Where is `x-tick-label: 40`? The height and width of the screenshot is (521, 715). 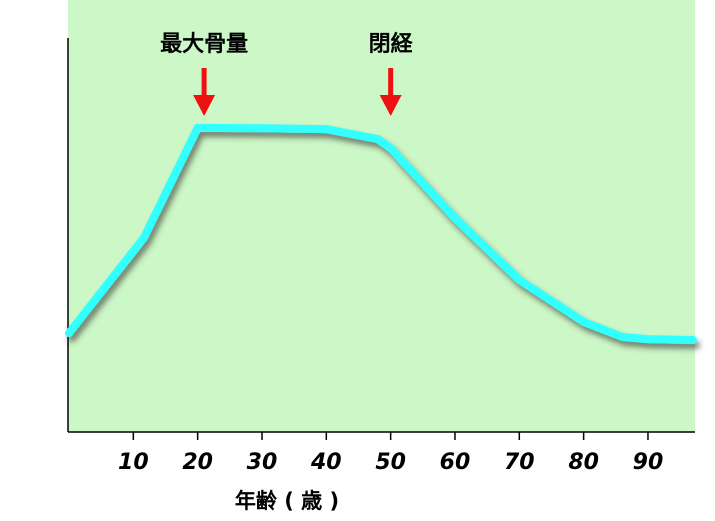
x-tick-label: 40 is located at coordinates (326, 462).